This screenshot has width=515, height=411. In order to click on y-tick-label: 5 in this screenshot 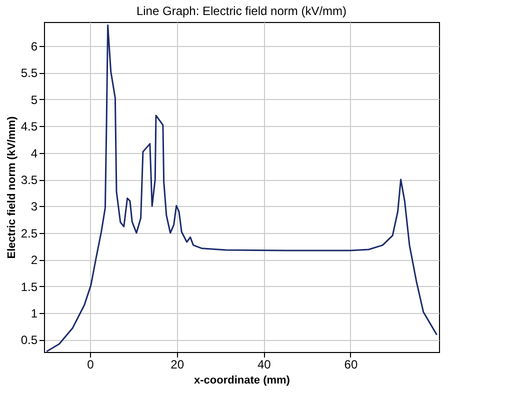, I will do `click(34, 99)`.